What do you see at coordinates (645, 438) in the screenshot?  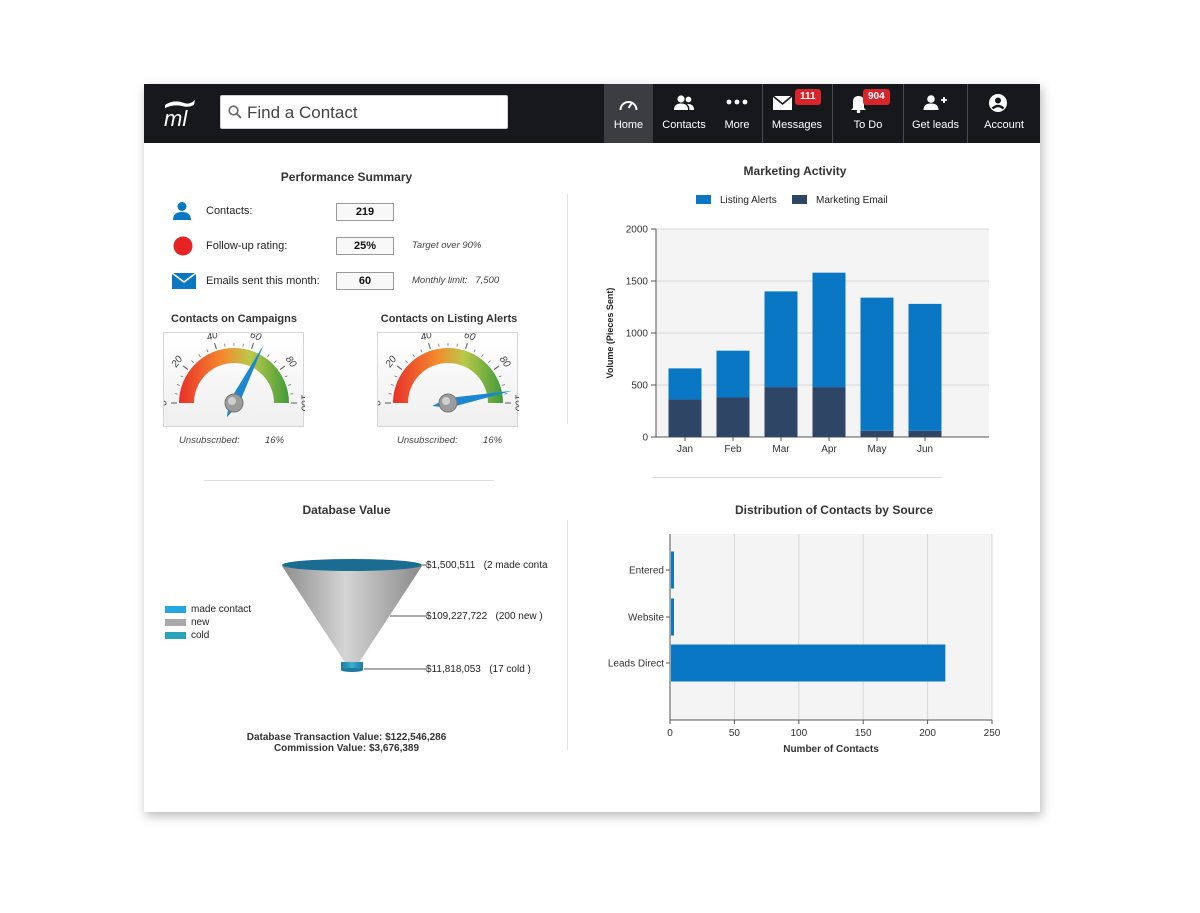 I see `y-tick-label: 0` at bounding box center [645, 438].